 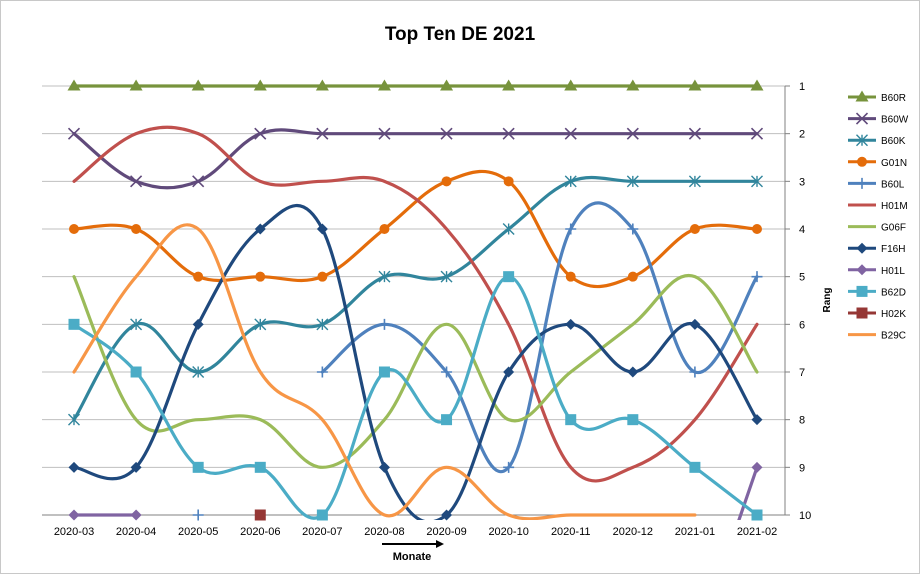 I want to click on x-tick-label: 2020-11, so click(x=571, y=532).